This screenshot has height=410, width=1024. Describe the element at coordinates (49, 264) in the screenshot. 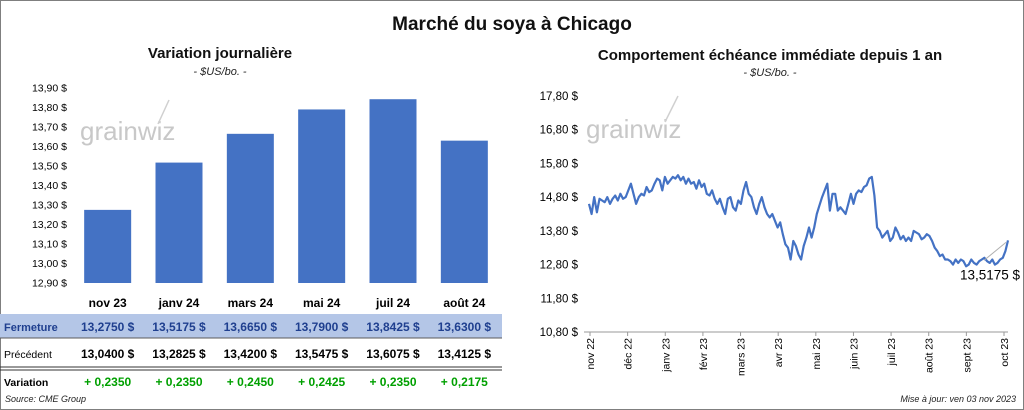

I see `y-tick-label: 13,00 $` at that location.